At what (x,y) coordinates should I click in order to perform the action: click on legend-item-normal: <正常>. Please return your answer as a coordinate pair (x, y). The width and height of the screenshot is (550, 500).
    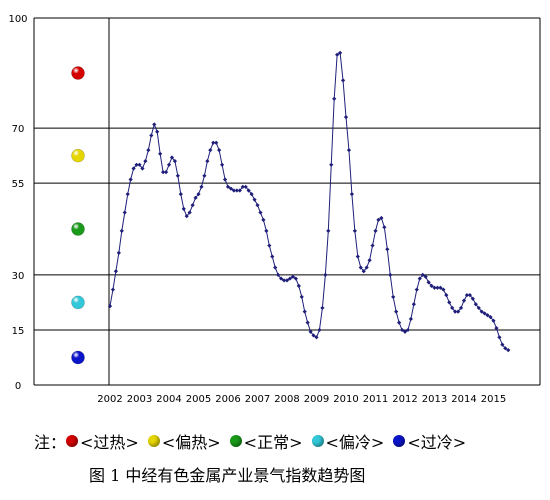
    Looking at the image, I should click on (266, 441).